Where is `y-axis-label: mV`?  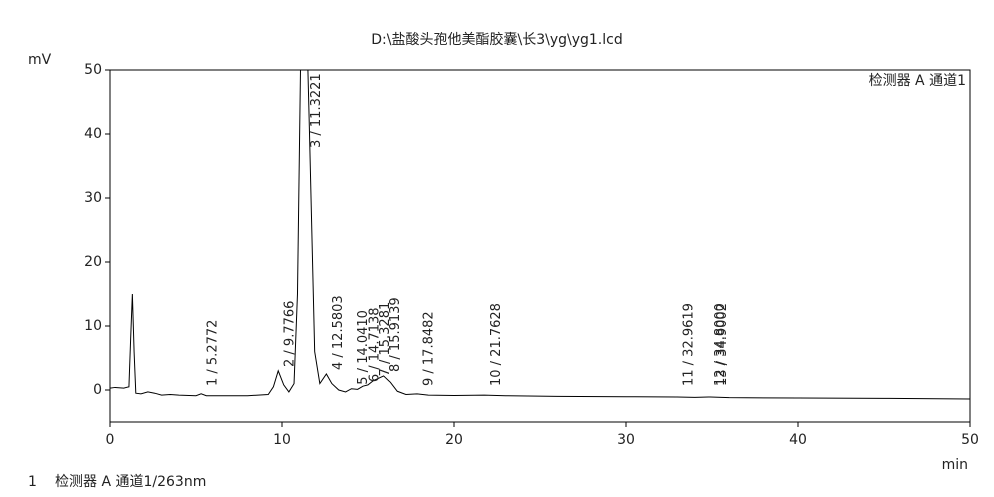 y-axis-label: mV is located at coordinates (40, 60).